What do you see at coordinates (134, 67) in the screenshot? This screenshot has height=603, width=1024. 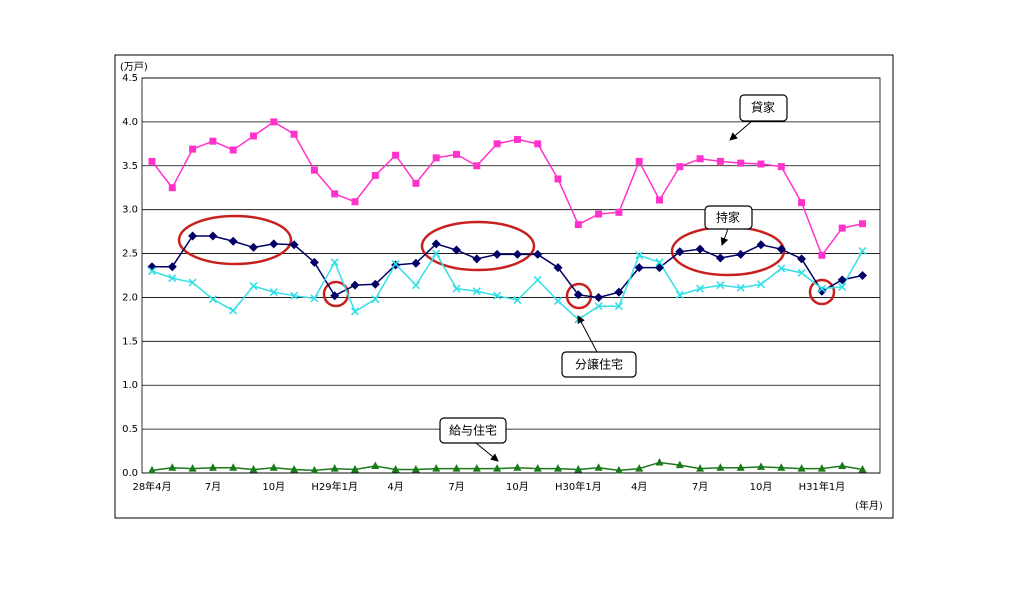 I see `y-unit: (万戸)` at bounding box center [134, 67].